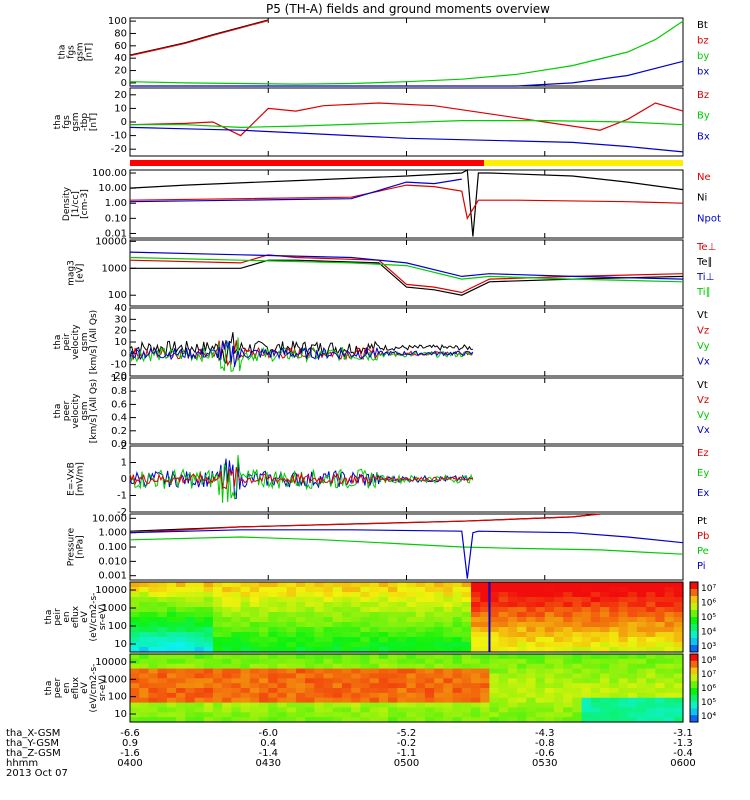 The height and width of the screenshot is (800, 750). I want to click on ylabel-line: [mV/m], so click(81, 479).